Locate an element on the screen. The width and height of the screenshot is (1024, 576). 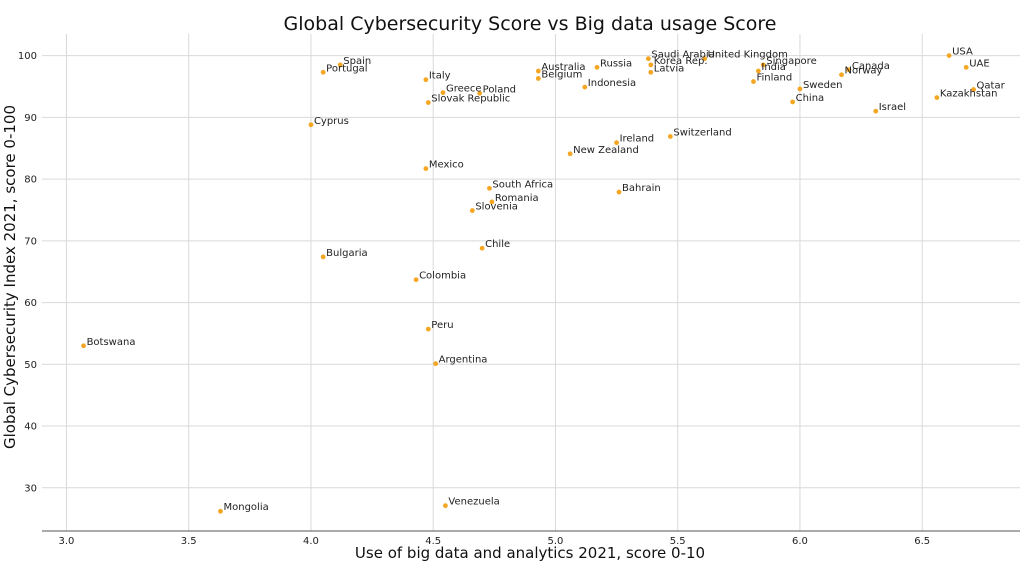
data-point-label: Sweden is located at coordinates (823, 85).